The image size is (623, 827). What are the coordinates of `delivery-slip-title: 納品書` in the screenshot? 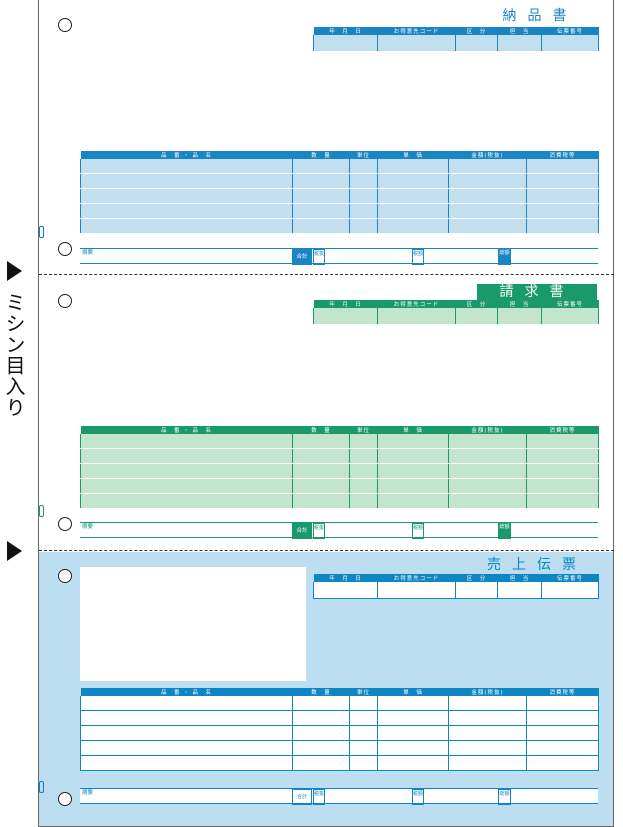 It's located at (540, 16).